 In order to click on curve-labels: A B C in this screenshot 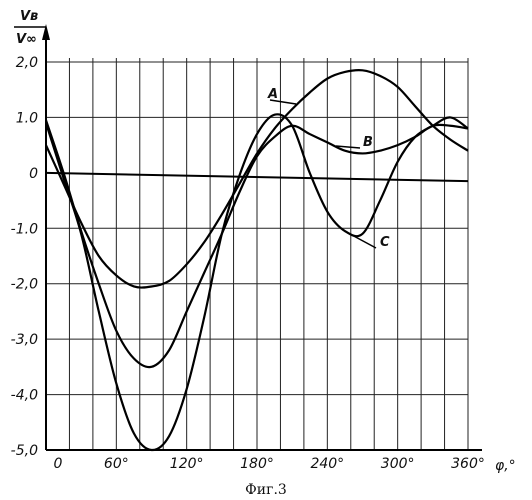, I will do `click(328, 168)`.